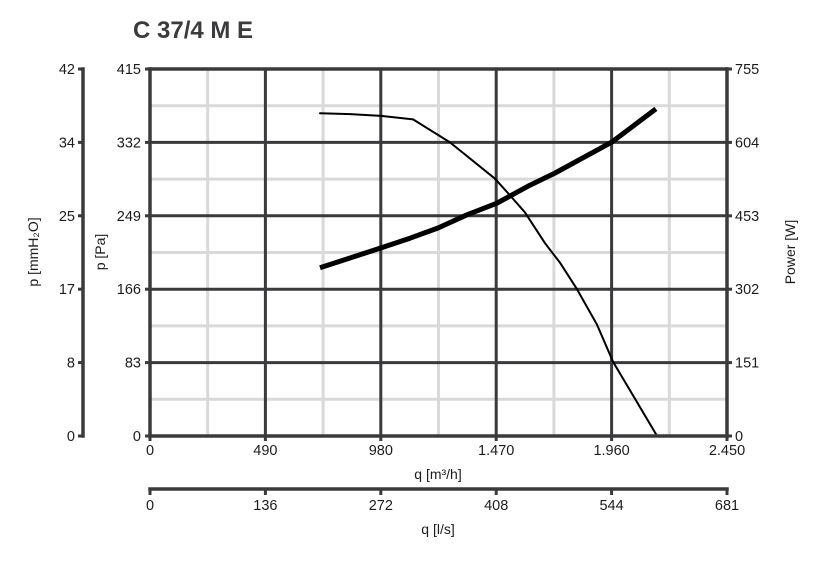 This screenshot has height=567, width=831. I want to click on y2-tick-label-power: 453, so click(747, 217).